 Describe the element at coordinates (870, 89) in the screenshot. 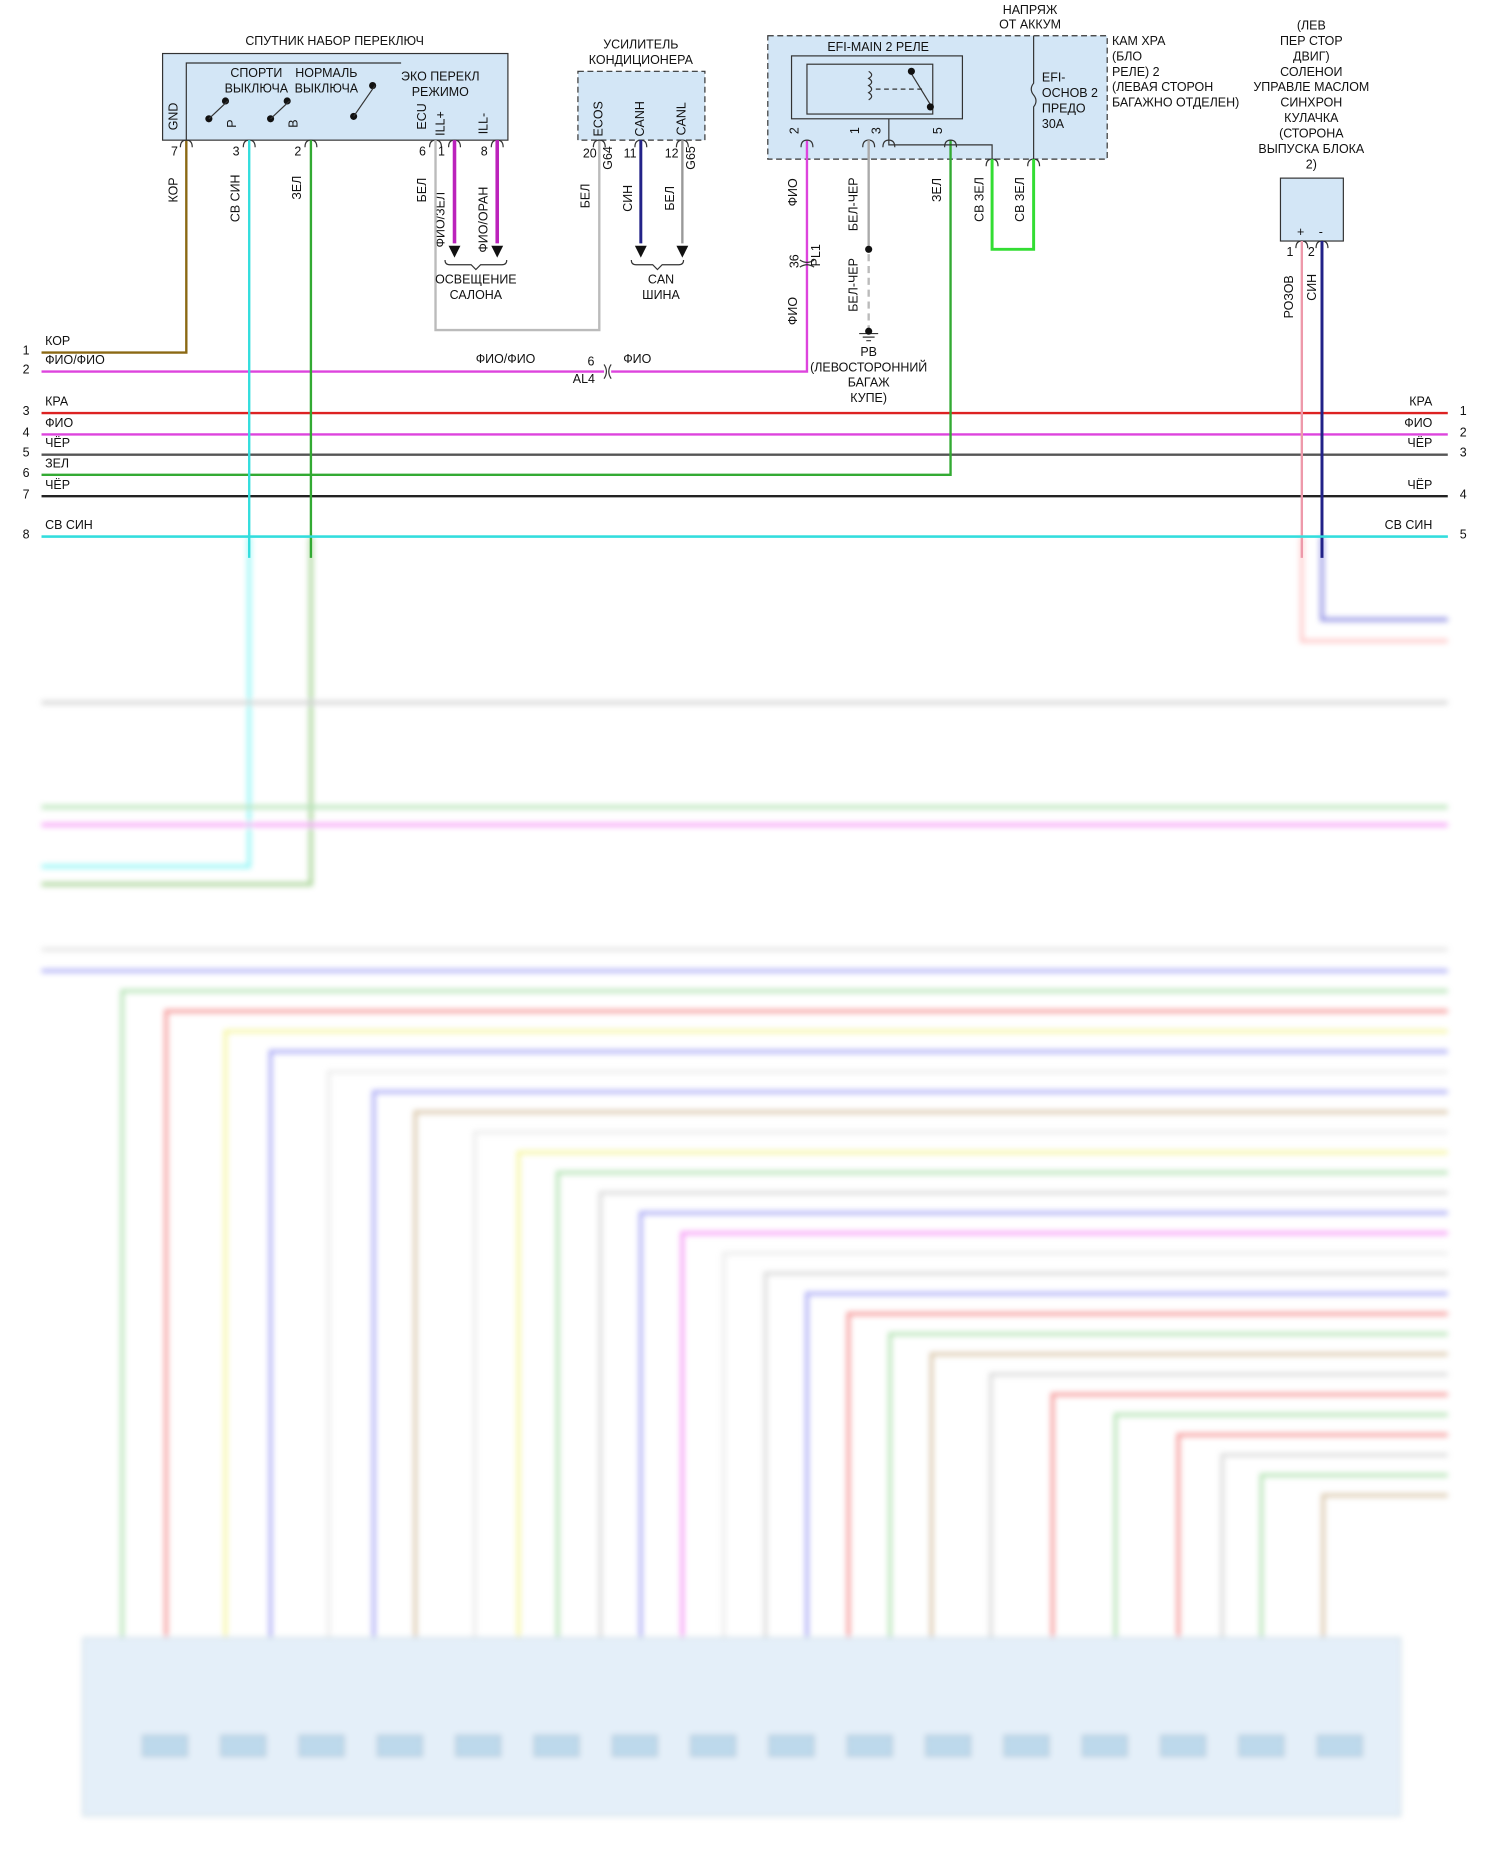

I see `relay-inner` at that location.